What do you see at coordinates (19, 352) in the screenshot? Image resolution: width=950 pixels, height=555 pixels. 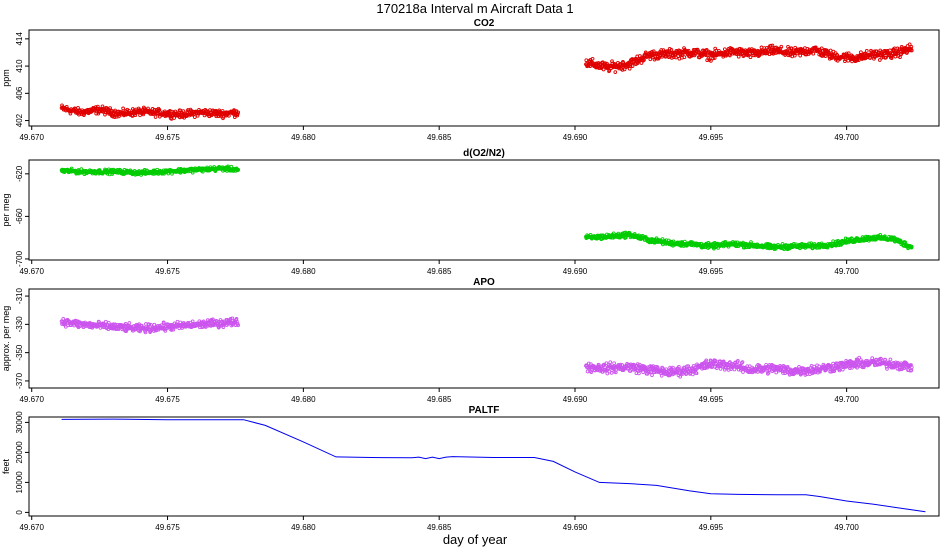 I see `y-tick-label: -350` at bounding box center [19, 352].